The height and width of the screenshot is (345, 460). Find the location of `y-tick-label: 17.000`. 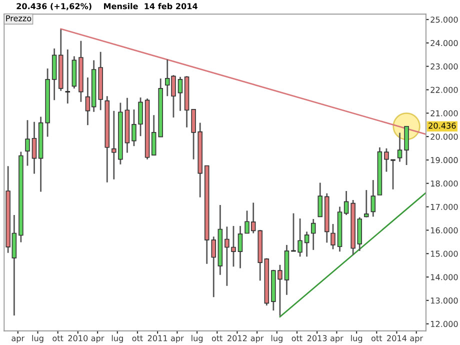

y-tick-label: 17.000 is located at coordinates (444, 207).